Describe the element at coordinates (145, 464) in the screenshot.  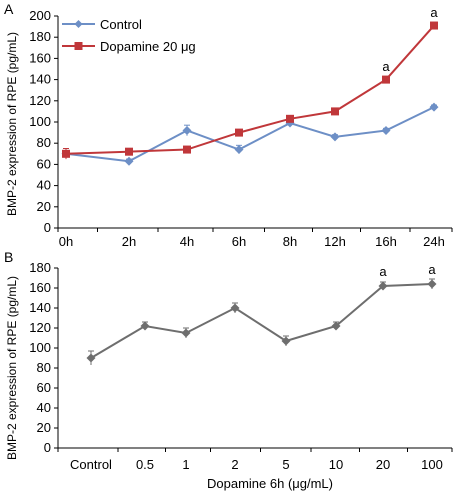
I see `x-tick-label-0-5: 0.5` at that location.